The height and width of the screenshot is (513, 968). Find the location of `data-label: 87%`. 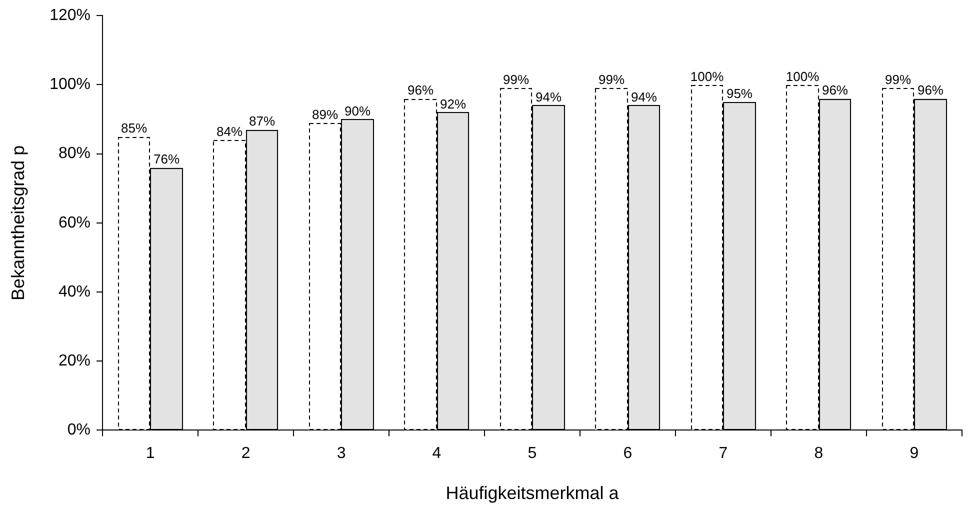

data-label: 87% is located at coordinates (262, 121).